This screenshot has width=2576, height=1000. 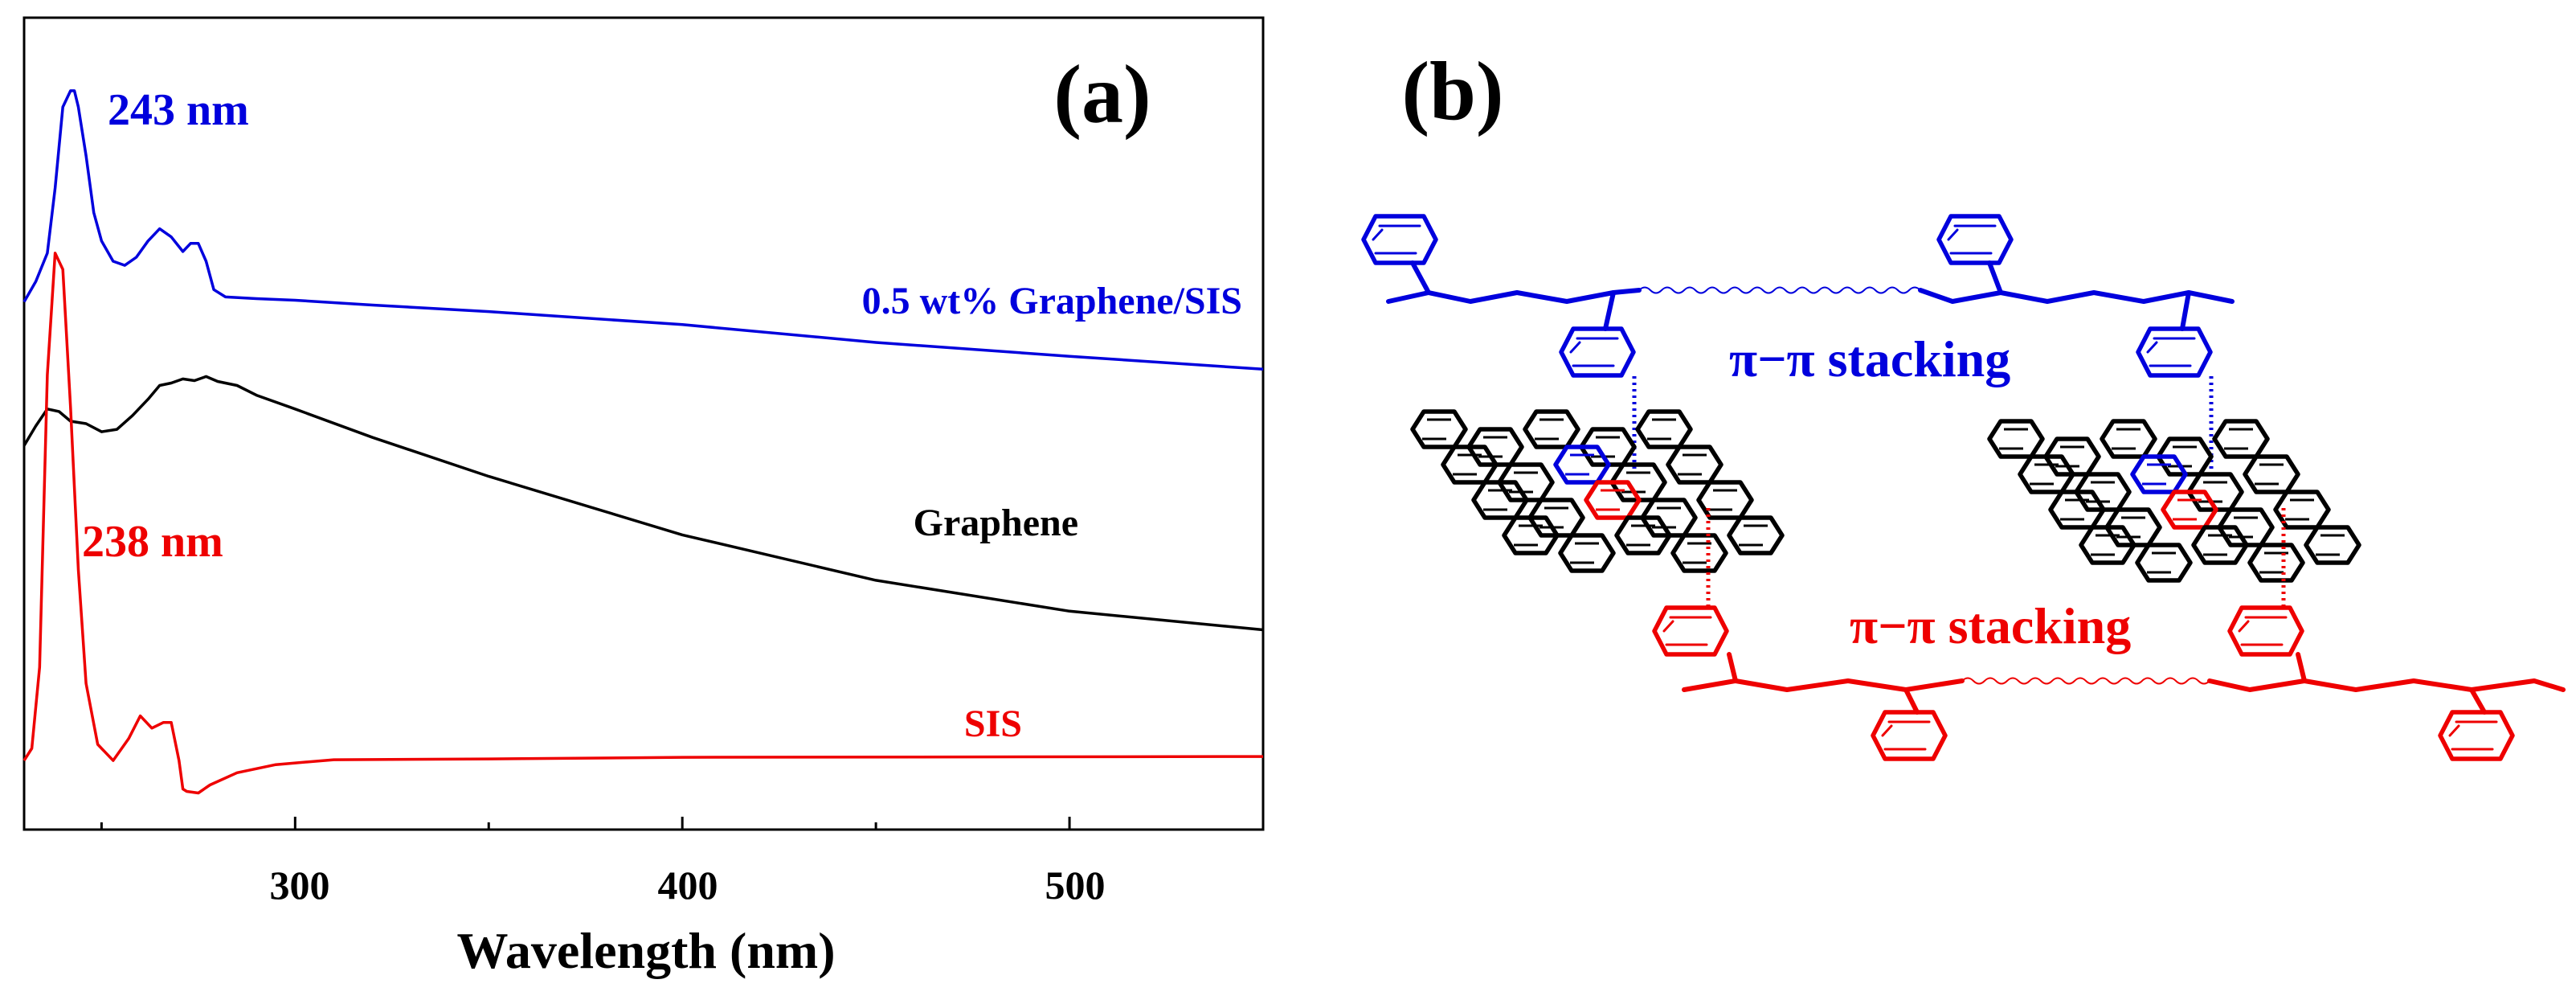 What do you see at coordinates (585, 823) in the screenshot?
I see `x-axis-ticks` at bounding box center [585, 823].